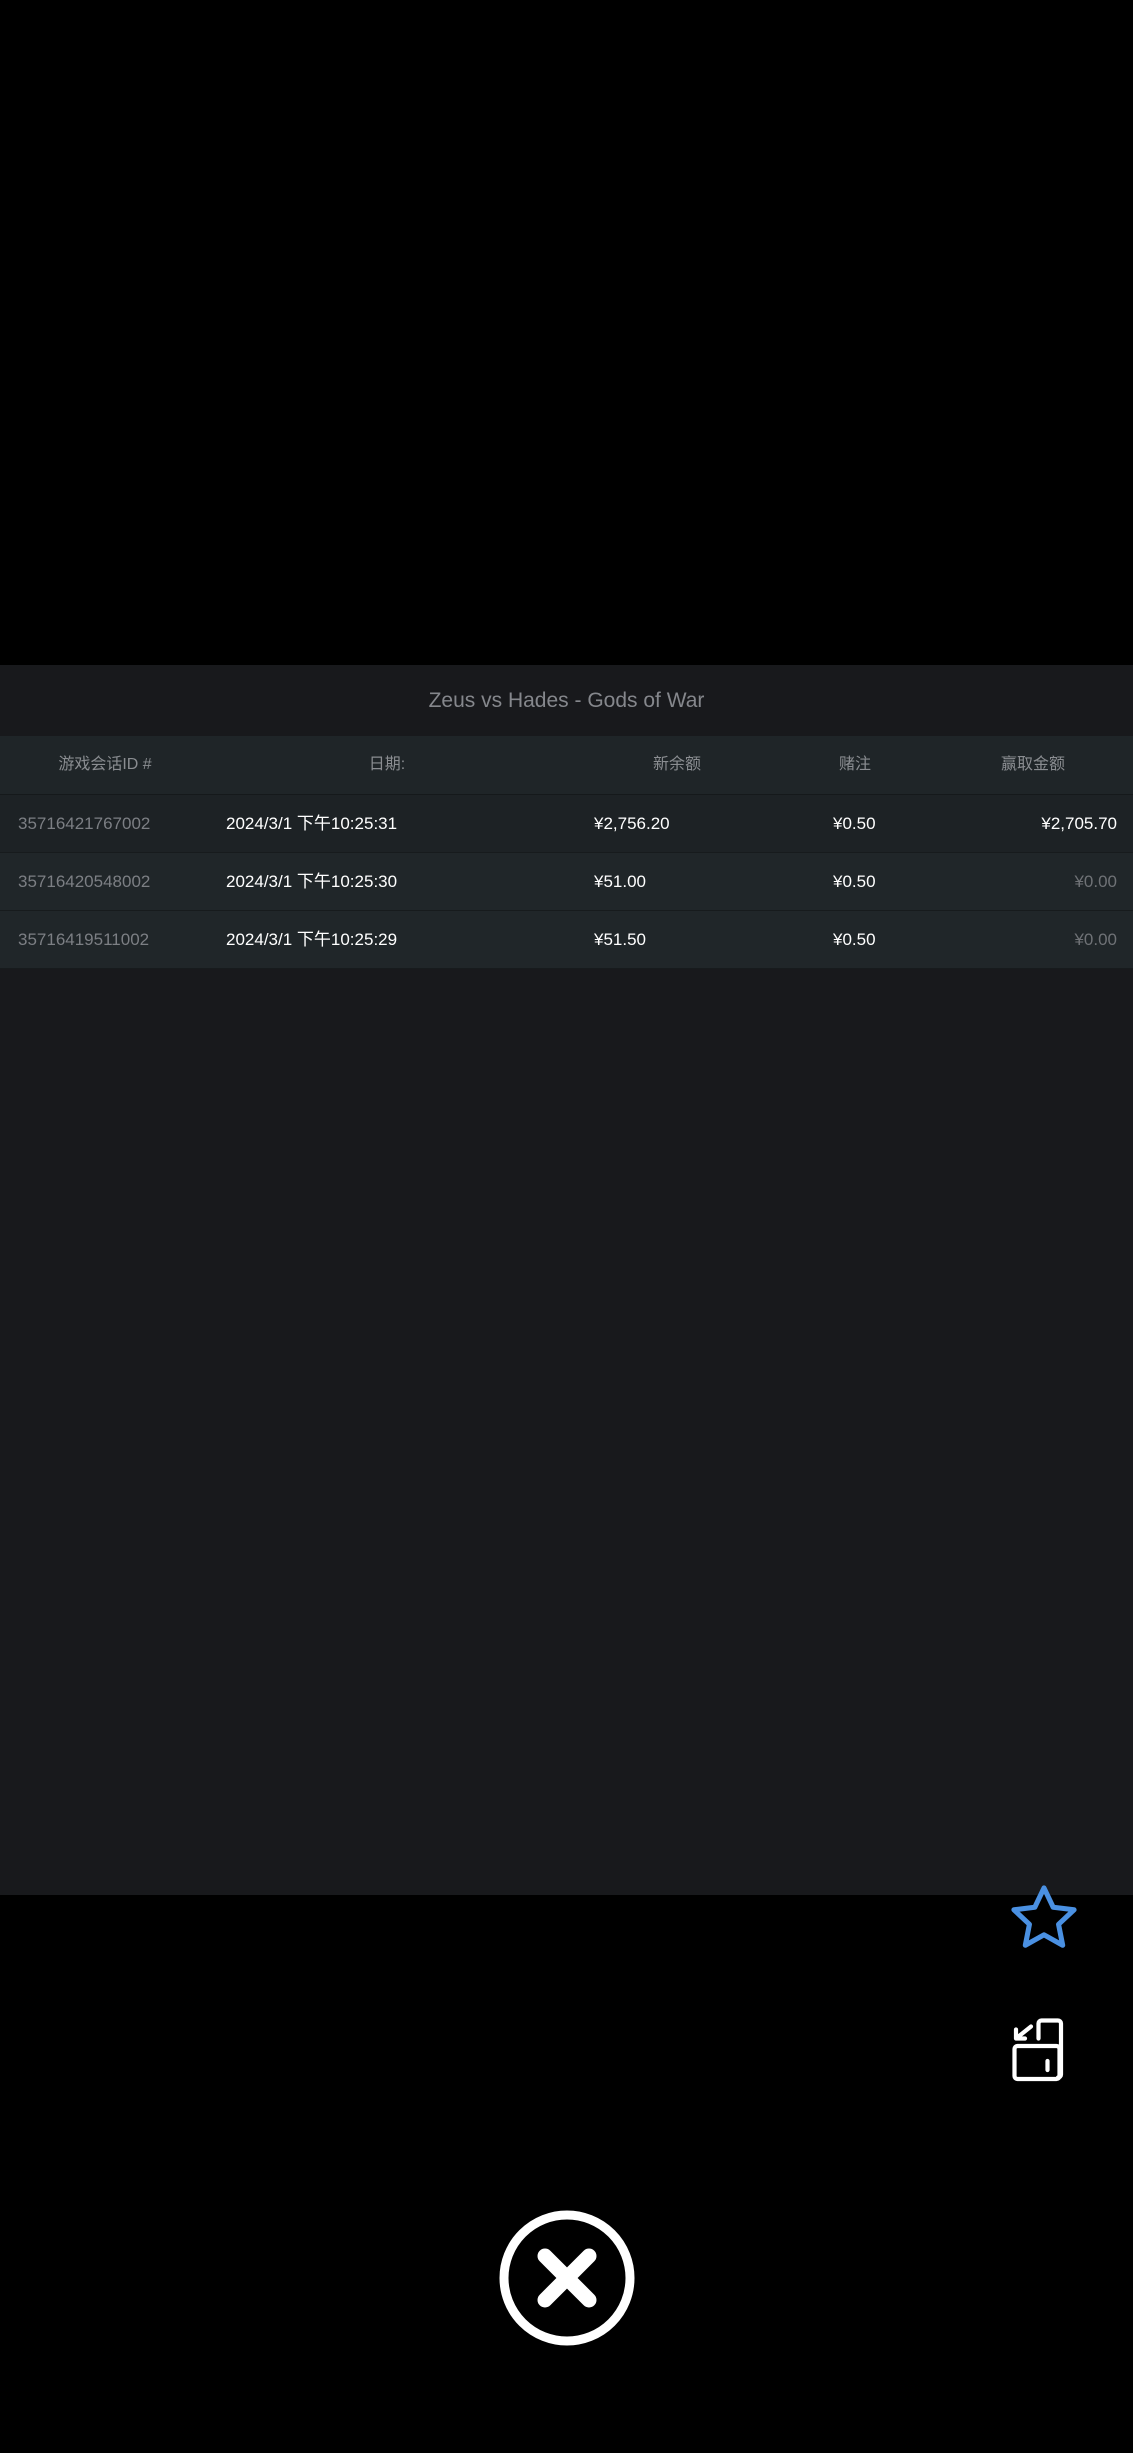 This screenshot has height=2453, width=1133. Describe the element at coordinates (312, 823) in the screenshot. I see `date: 2024/3/1 下午10:25:31` at that location.